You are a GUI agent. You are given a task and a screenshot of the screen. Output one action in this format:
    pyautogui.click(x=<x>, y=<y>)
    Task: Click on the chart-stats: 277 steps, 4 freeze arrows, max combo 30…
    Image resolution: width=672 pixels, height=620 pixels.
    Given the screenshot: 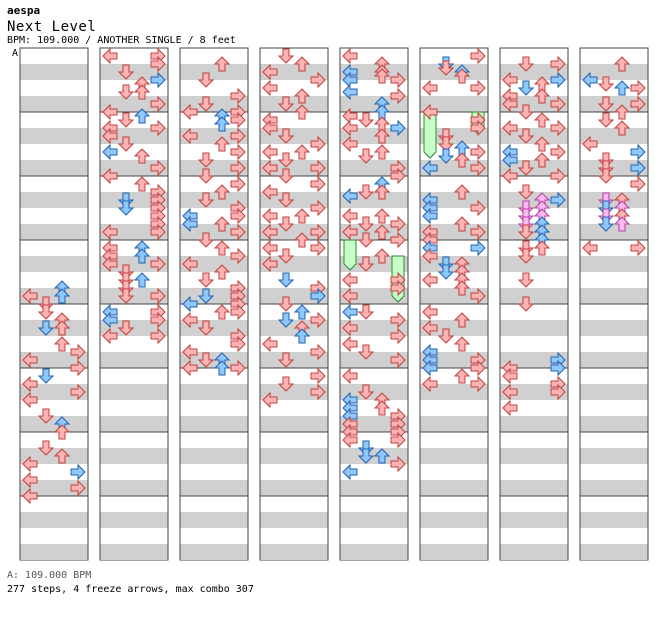 What is the action you would take?
    pyautogui.click(x=130, y=589)
    